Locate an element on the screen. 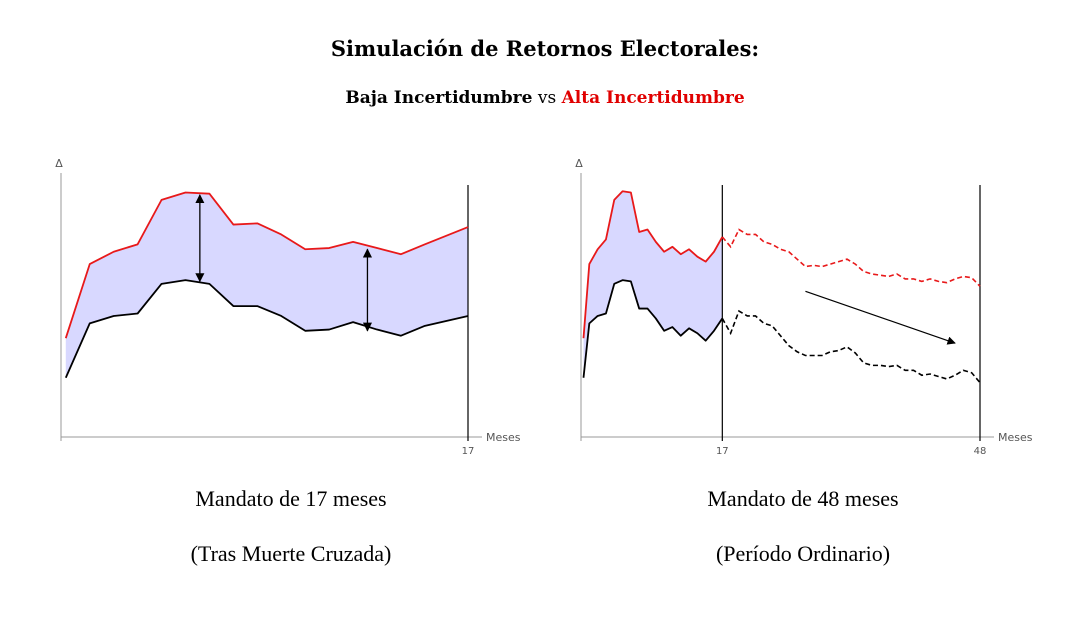 The width and height of the screenshot is (1090, 640). right-series-high-solid is located at coordinates (653, 264).